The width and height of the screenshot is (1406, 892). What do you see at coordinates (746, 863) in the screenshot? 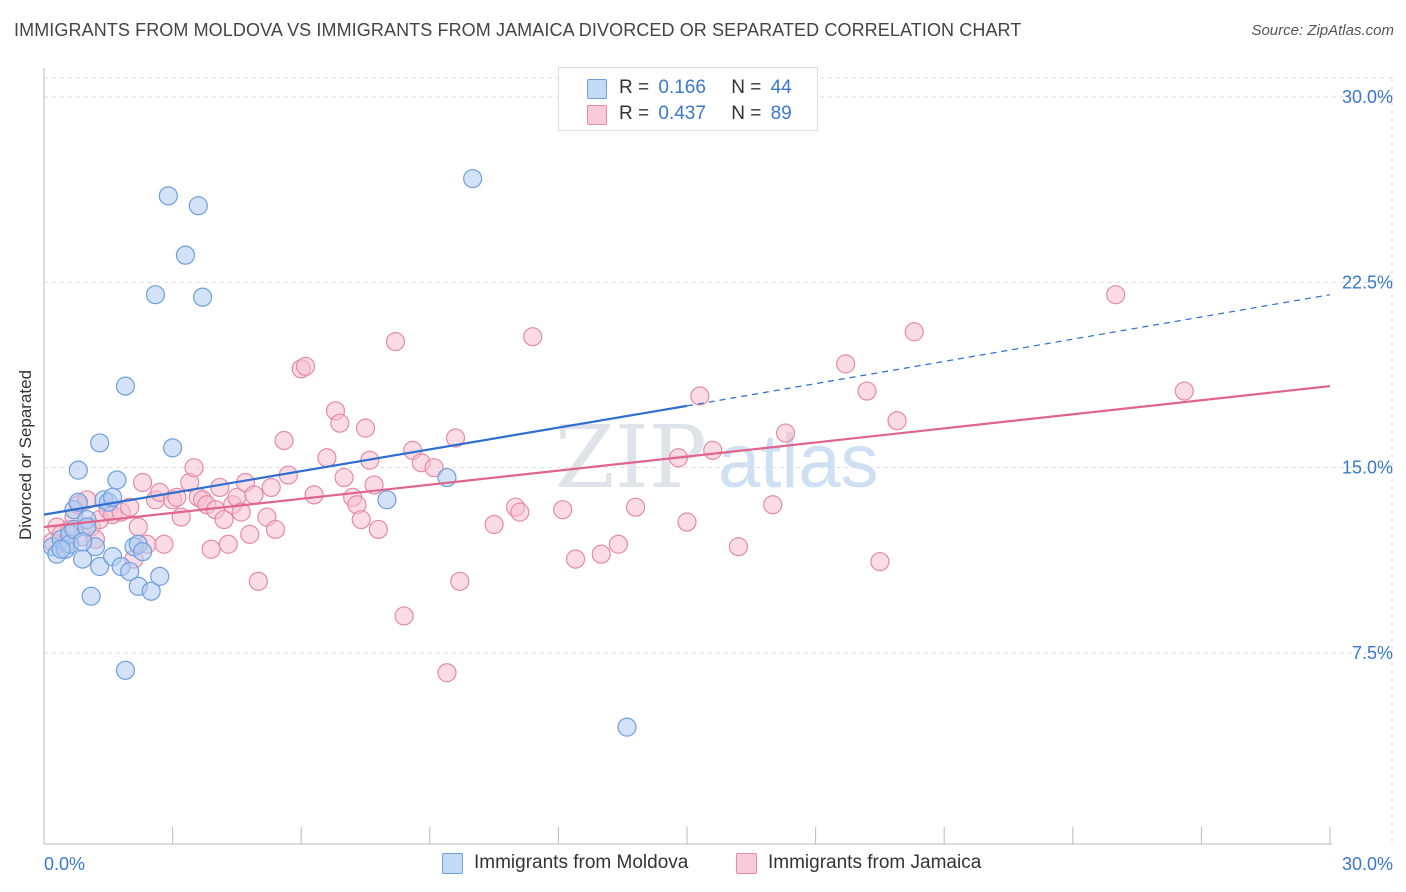
I see `jamaica-legend-swatch` at bounding box center [746, 863].